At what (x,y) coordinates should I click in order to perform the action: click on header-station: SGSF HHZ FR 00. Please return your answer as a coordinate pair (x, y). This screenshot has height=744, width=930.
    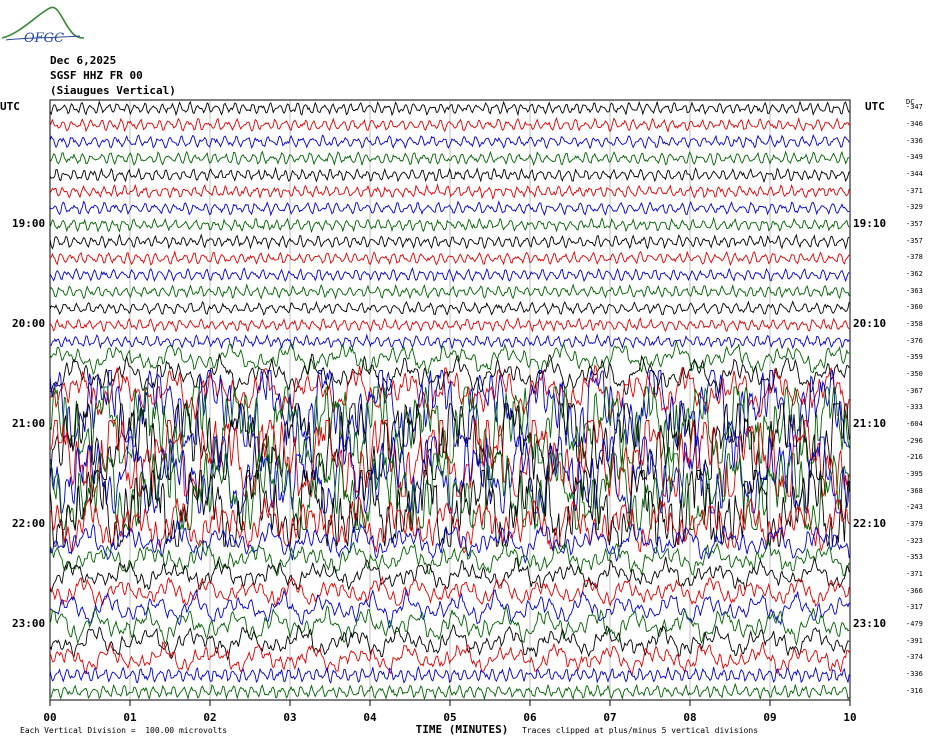
    Looking at the image, I should click on (96, 75).